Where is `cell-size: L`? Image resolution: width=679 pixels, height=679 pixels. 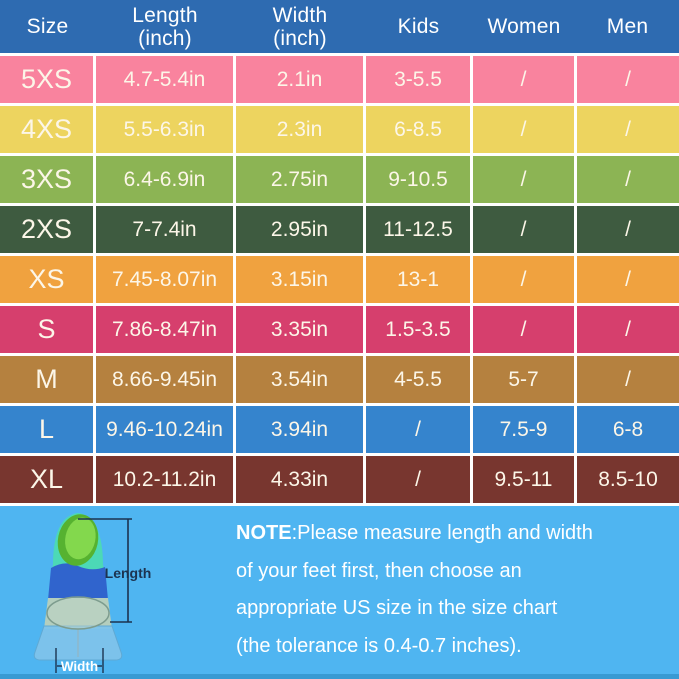 cell-size: L is located at coordinates (46, 429).